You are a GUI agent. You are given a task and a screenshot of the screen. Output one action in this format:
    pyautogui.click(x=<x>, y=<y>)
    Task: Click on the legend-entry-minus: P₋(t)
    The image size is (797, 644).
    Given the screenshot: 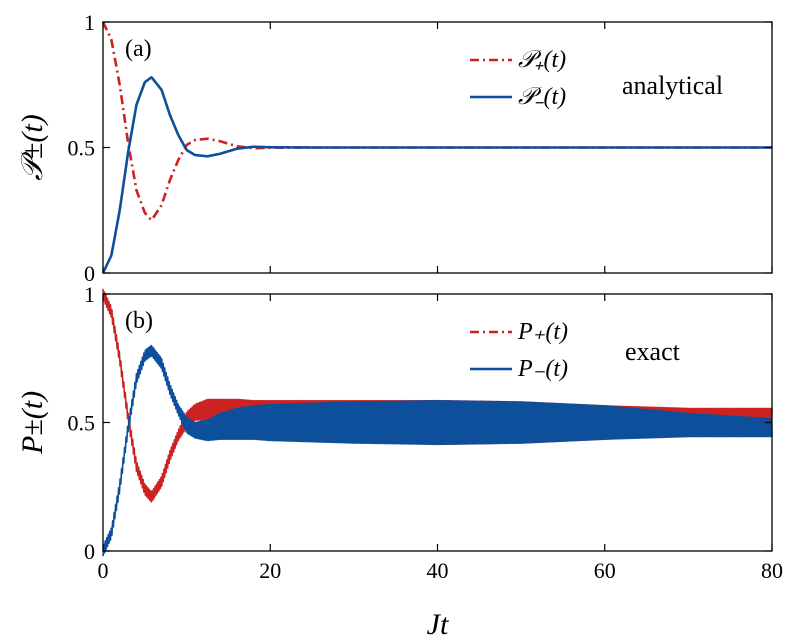 What is the action you would take?
    pyautogui.click(x=542, y=369)
    